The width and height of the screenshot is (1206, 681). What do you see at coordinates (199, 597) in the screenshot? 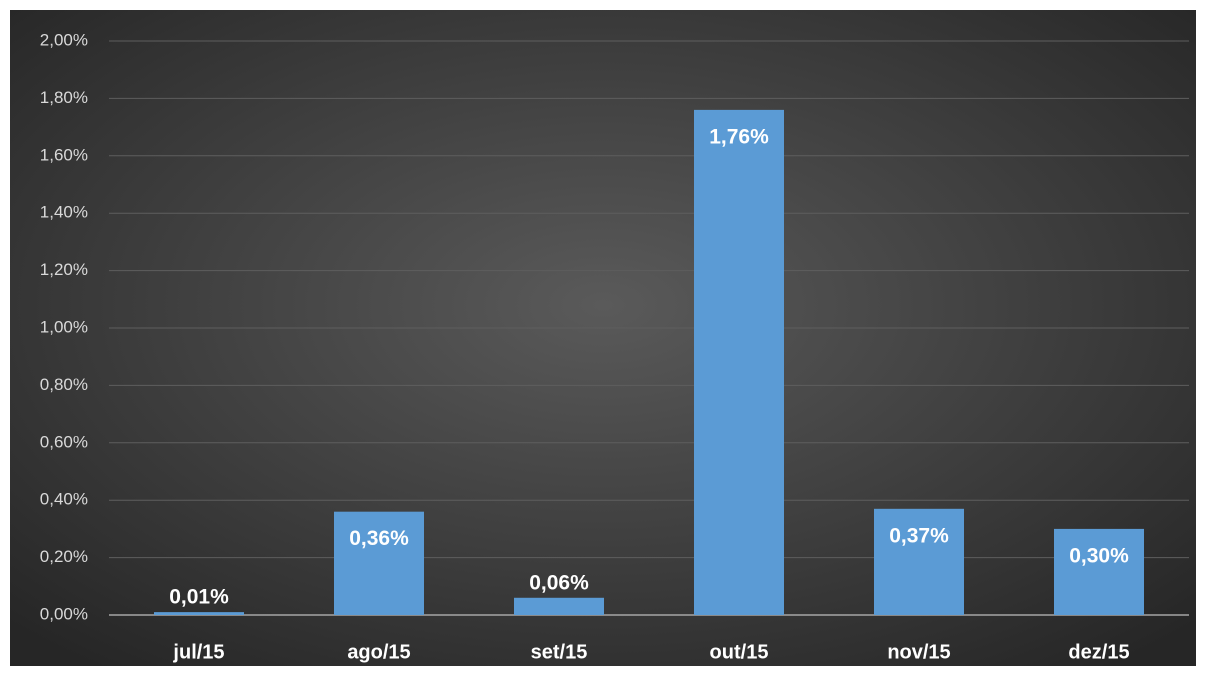
I see `data-label: 0,01%` at bounding box center [199, 597].